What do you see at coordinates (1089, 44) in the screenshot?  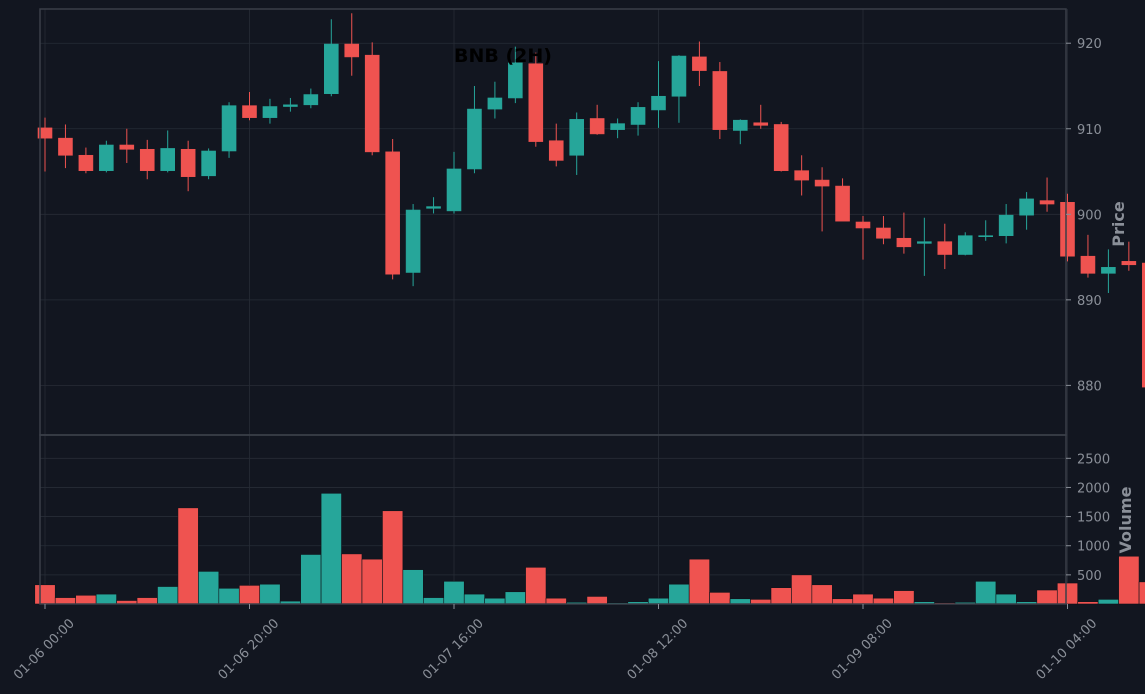 I see `price-tick-label: 920` at bounding box center [1089, 44].